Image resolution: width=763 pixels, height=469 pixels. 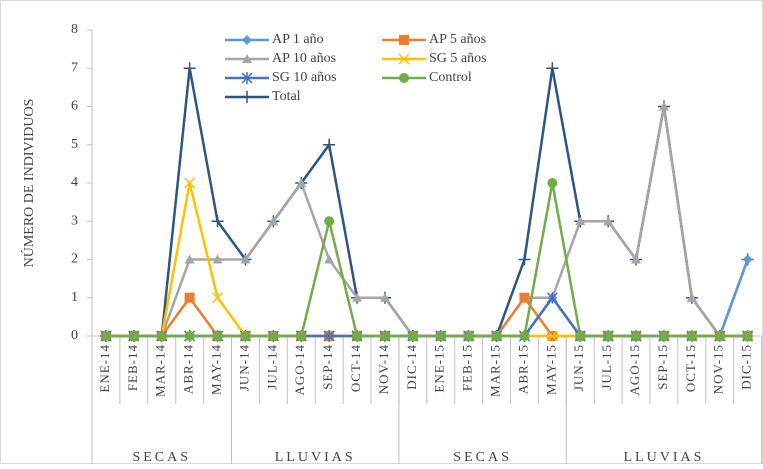 What do you see at coordinates (467, 367) in the screenshot?
I see `x-tick-label: FEB-15` at bounding box center [467, 367].